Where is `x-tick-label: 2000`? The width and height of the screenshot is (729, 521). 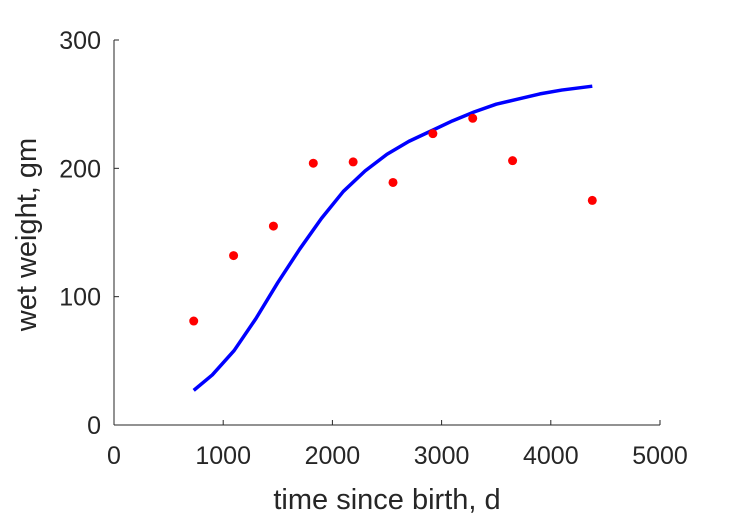 x-tick-label: 2000 is located at coordinates (333, 456).